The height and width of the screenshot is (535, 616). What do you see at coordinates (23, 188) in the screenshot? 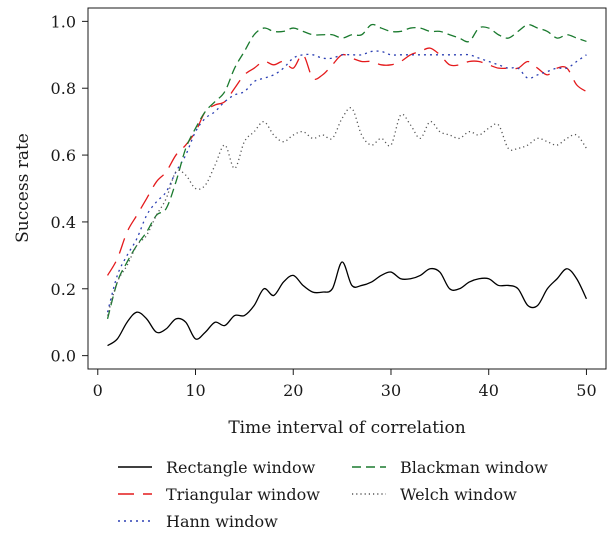
I see `y-axis-title: Success rate` at bounding box center [23, 188].